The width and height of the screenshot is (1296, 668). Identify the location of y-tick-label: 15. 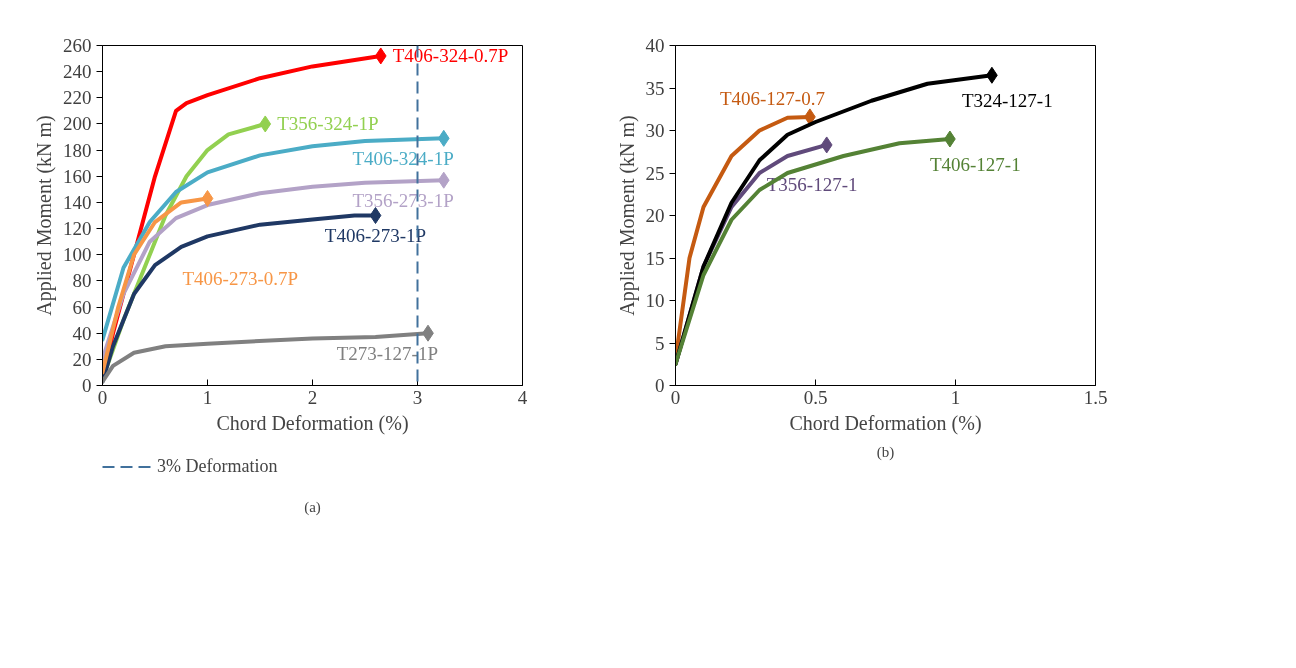
(655, 258).